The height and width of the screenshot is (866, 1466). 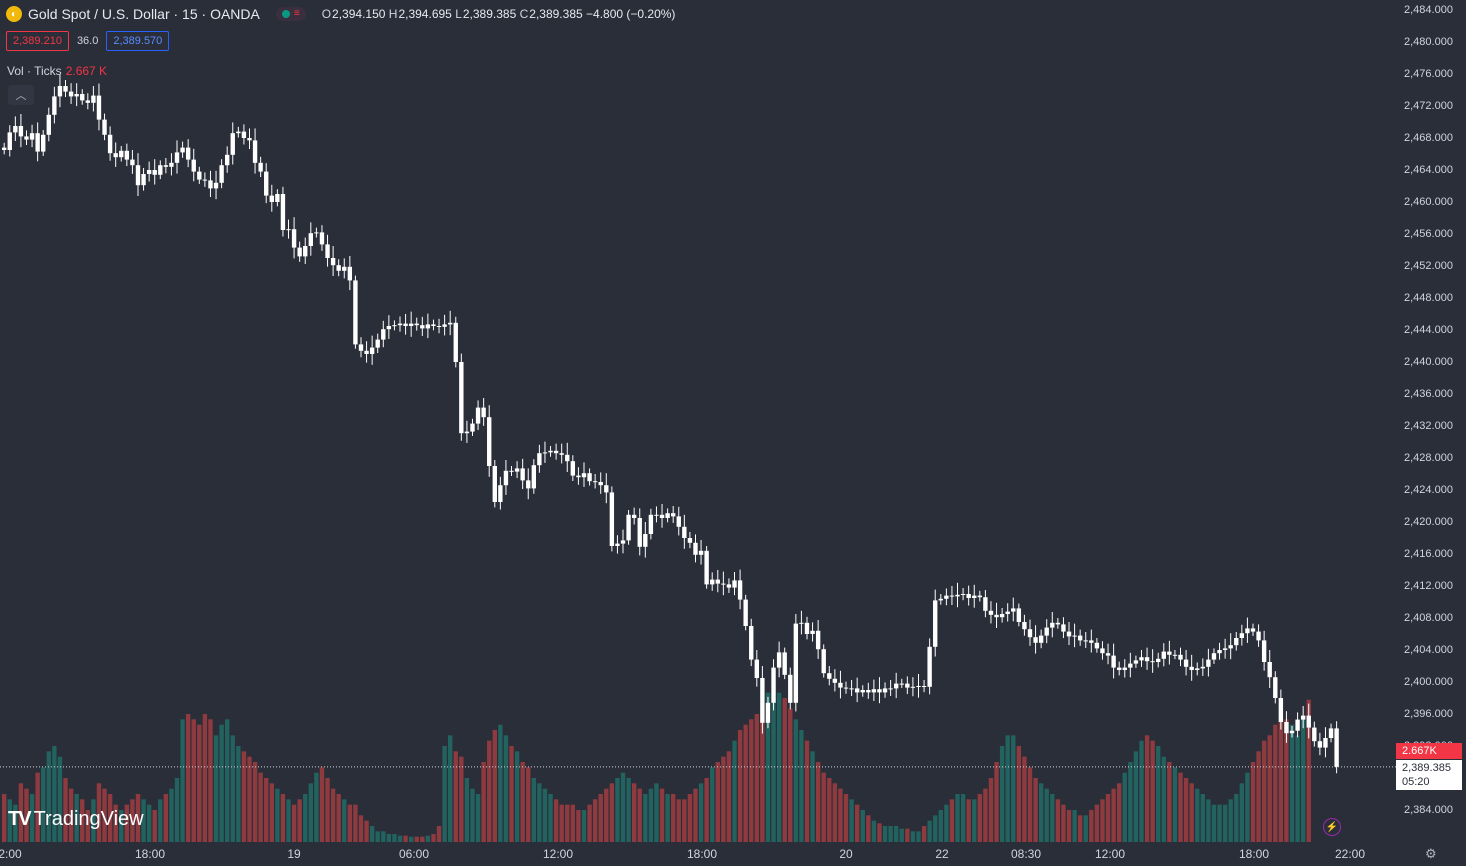 I want to click on volume-label: Vol · Ticks, so click(x=34, y=71).